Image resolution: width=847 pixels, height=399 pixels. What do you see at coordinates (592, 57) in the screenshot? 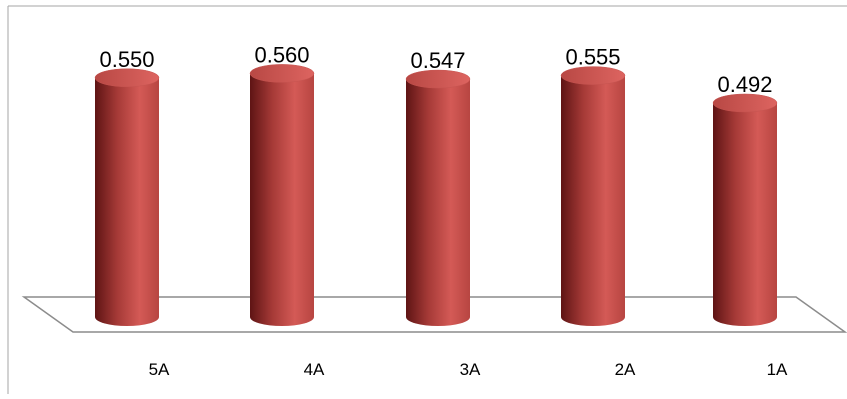
I see `data-label: 0.555` at bounding box center [592, 57].